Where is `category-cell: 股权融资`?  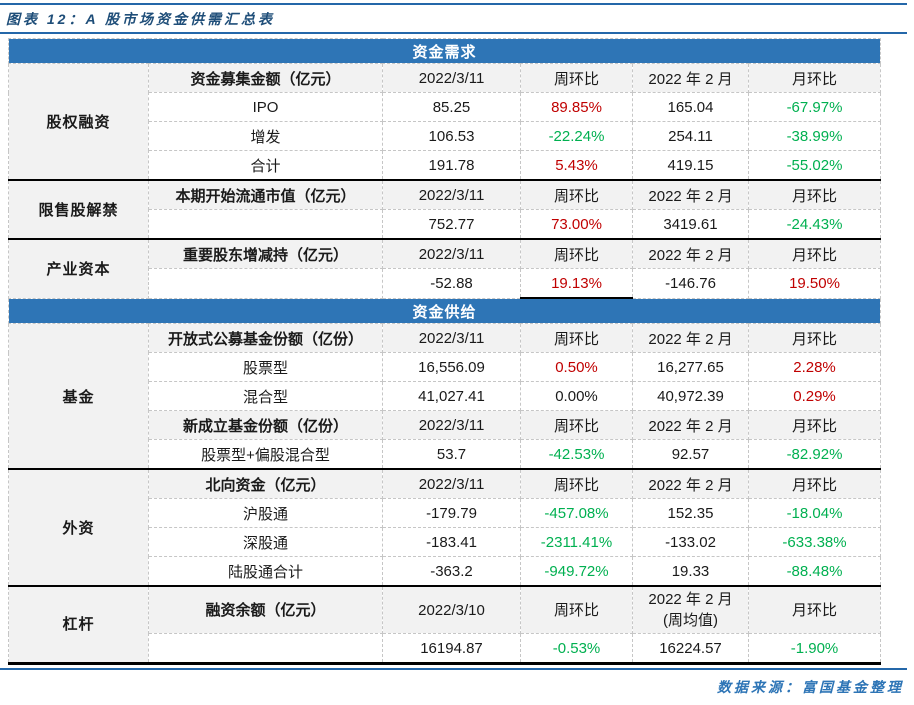
category-cell: 股权融资 is located at coordinates (78, 122).